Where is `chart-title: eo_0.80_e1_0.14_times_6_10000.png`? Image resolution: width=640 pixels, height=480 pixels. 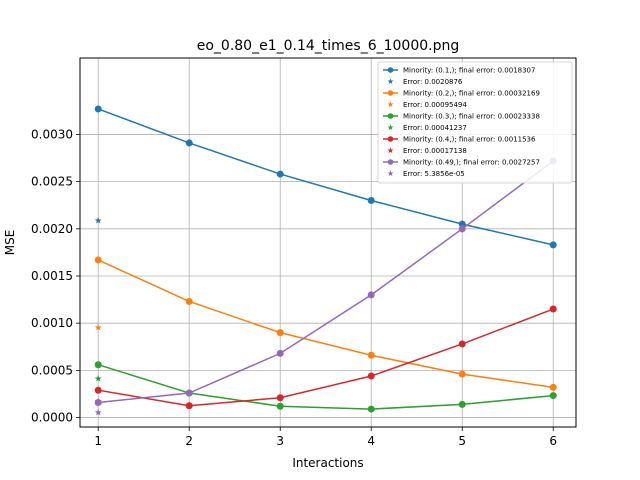 chart-title: eo_0.80_e1_0.14_times_6_10000.png is located at coordinates (328, 46).